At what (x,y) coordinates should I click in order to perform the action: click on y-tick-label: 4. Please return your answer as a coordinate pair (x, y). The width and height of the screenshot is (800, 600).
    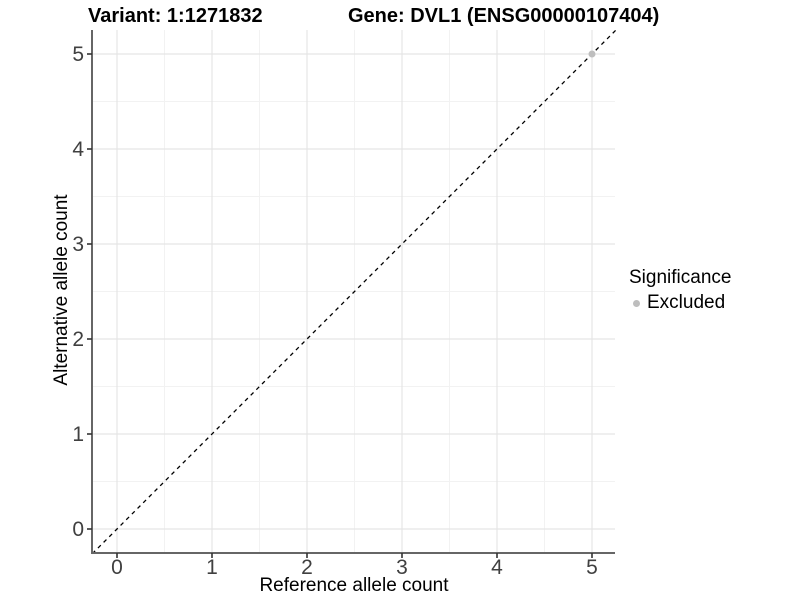
    Looking at the image, I should click on (78, 149).